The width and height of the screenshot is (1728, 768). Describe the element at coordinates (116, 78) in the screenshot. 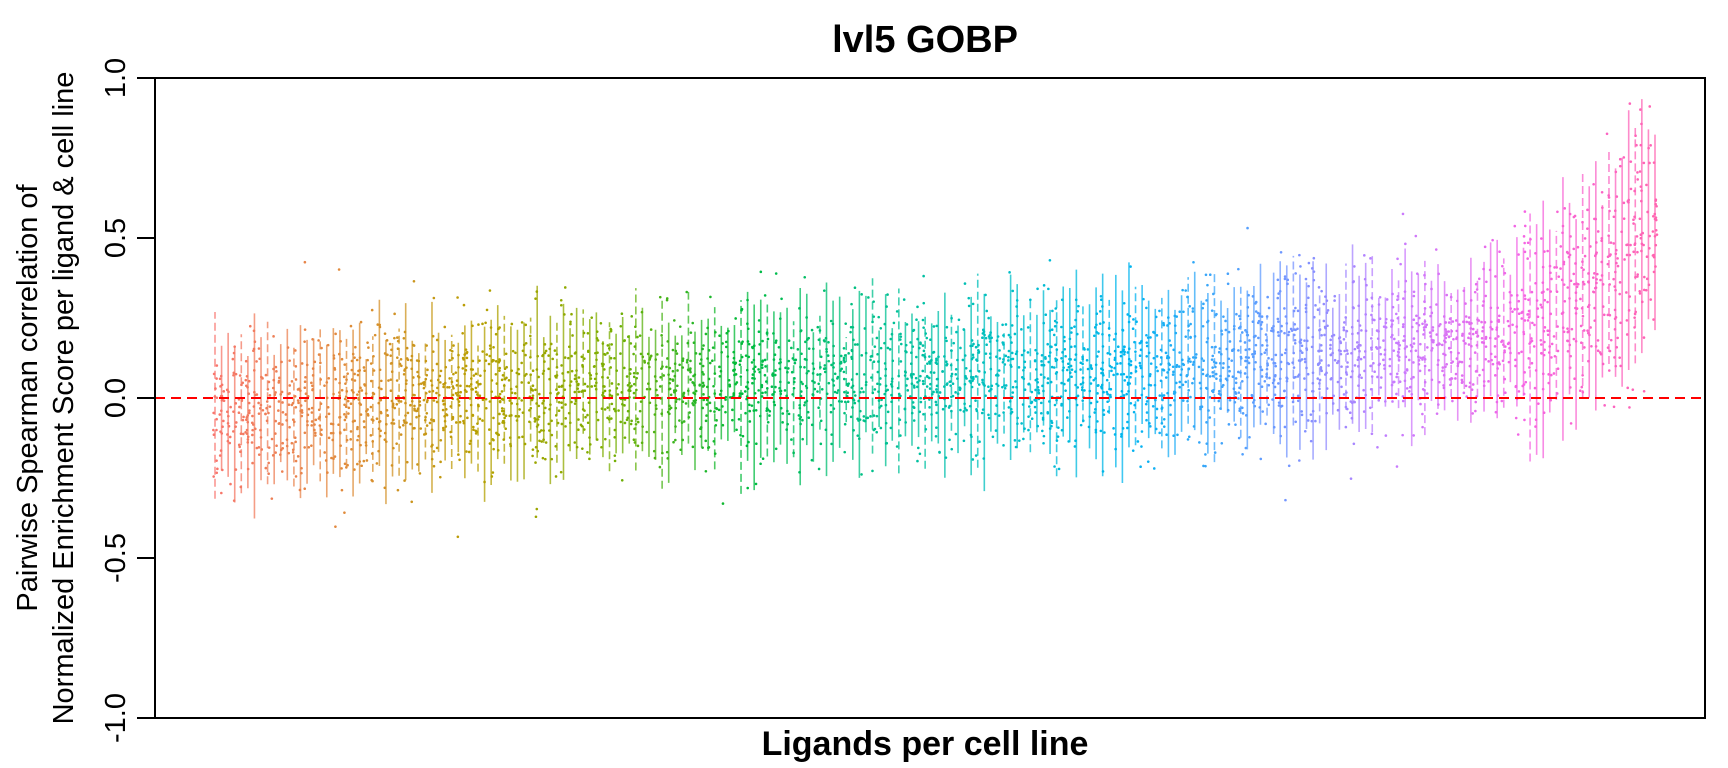

I see `y-tick-label: 1.0` at that location.